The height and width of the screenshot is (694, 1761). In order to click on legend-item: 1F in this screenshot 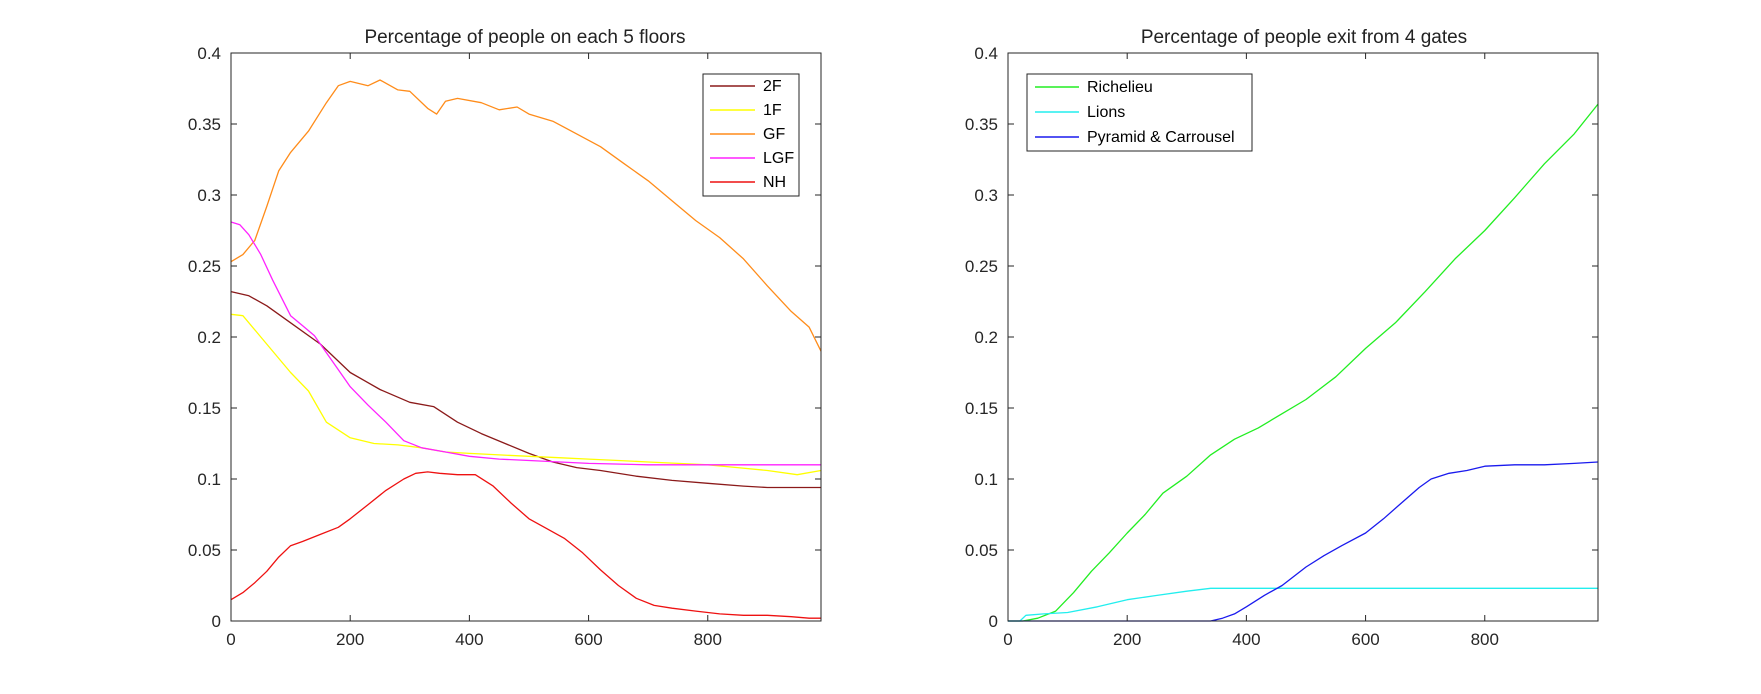, I will do `click(746, 110)`.